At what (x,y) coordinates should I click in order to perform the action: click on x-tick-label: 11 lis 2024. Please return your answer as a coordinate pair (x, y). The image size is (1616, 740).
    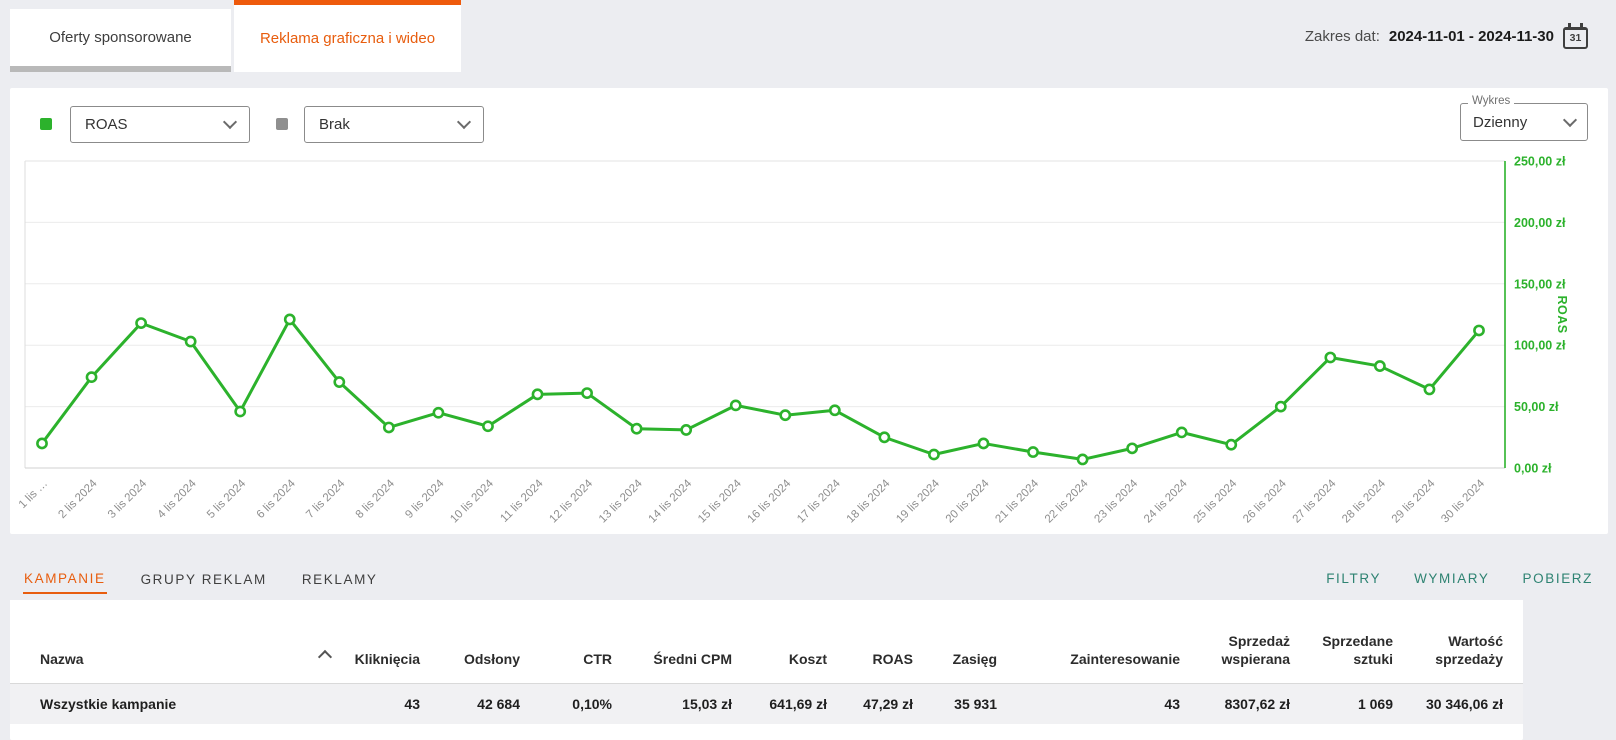
    Looking at the image, I should click on (522, 501).